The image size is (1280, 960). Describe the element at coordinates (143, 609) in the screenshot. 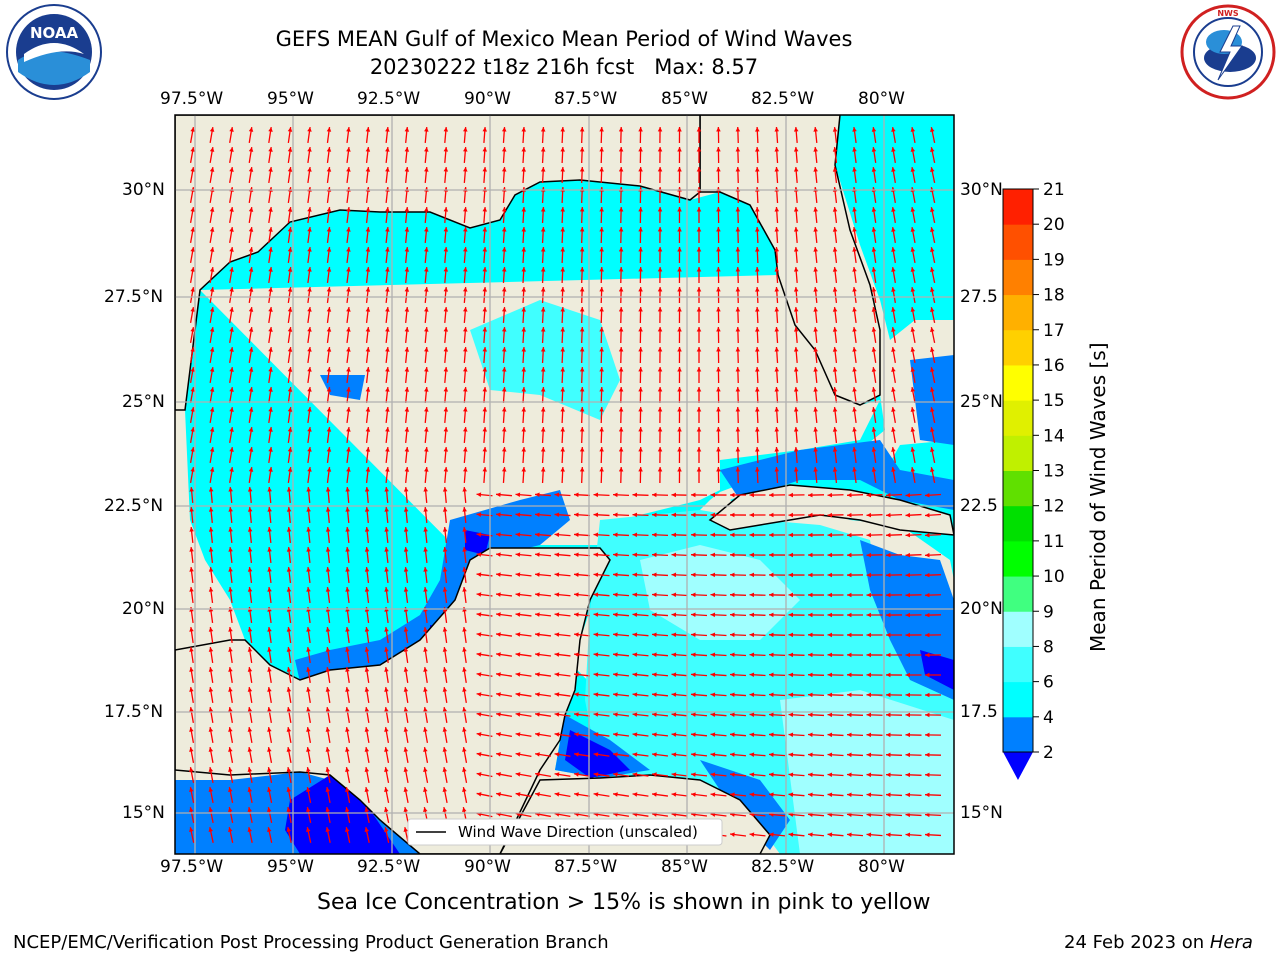

I see `lat-tick-left: 20°N` at that location.